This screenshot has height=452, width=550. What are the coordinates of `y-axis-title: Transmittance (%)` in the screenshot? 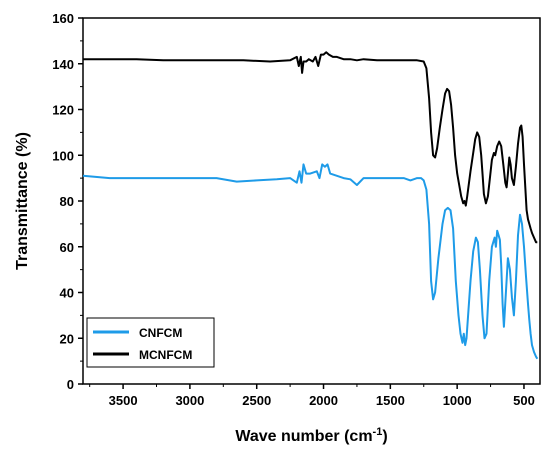 It's located at (22, 201).